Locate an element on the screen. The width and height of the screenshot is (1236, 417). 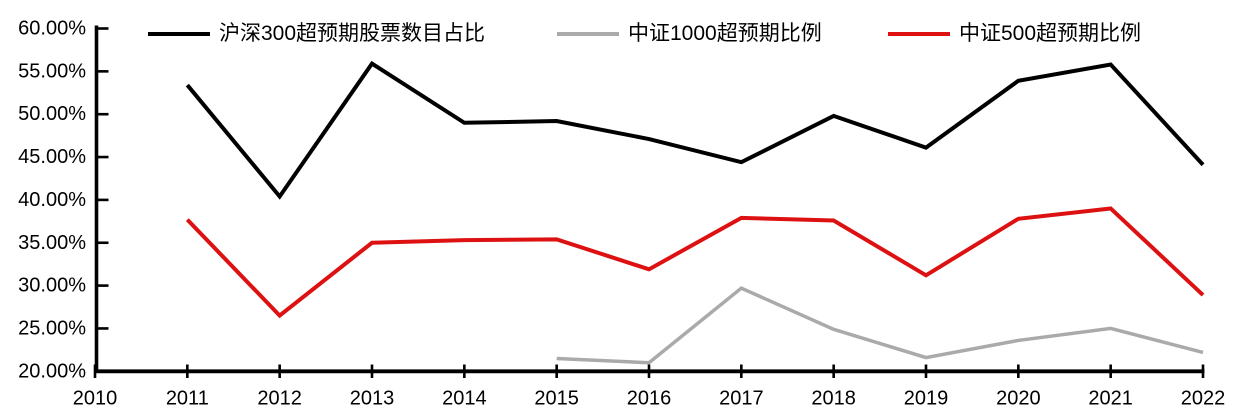
x-tick-label: 2016 is located at coordinates (649, 399).